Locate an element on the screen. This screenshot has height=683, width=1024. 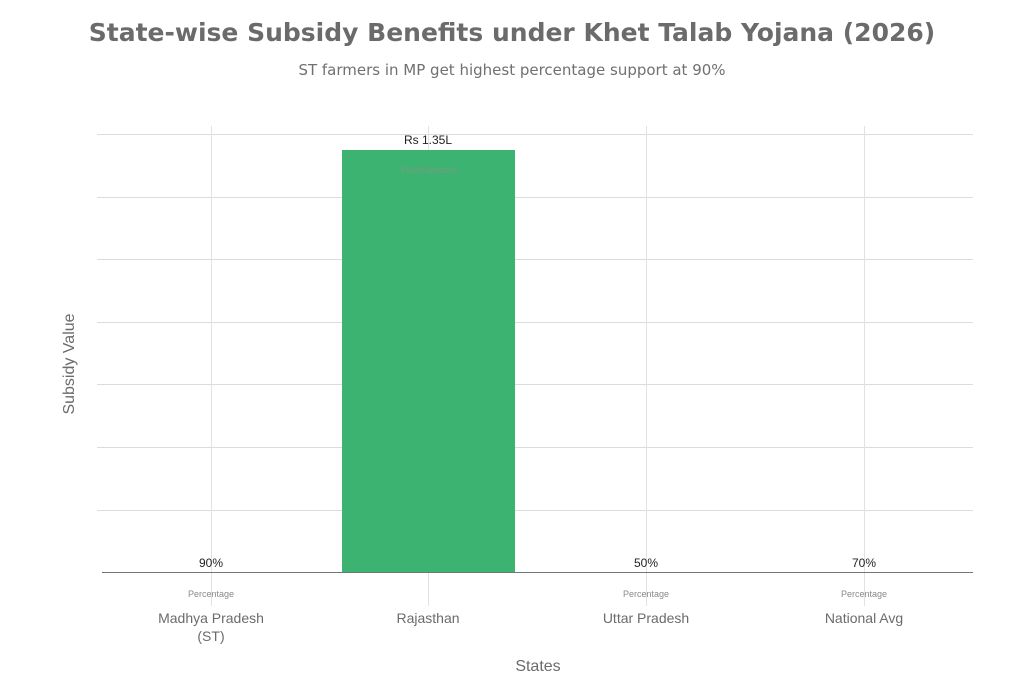
x-tick-label: Rajasthan is located at coordinates (428, 618).